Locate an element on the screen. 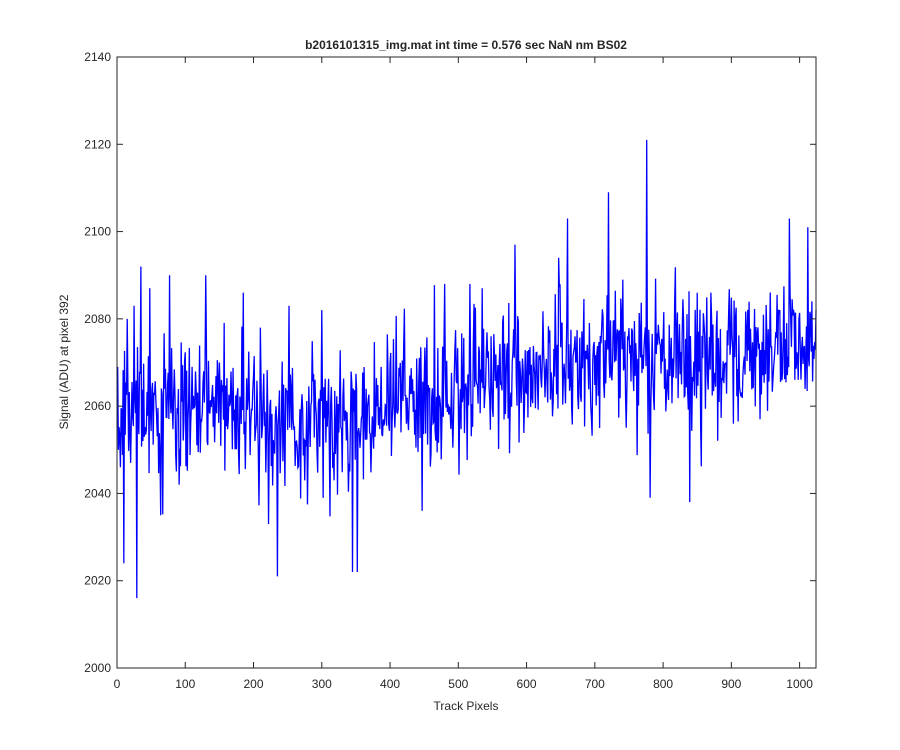 The image size is (900, 750). x-tick-label: 200 is located at coordinates (254, 684).